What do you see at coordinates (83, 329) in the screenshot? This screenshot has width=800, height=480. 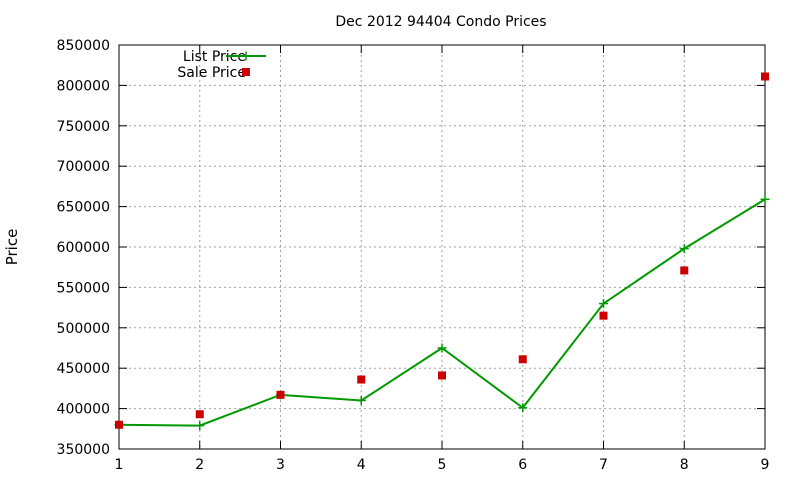 I see `y-tick-label: 500000` at bounding box center [83, 329].